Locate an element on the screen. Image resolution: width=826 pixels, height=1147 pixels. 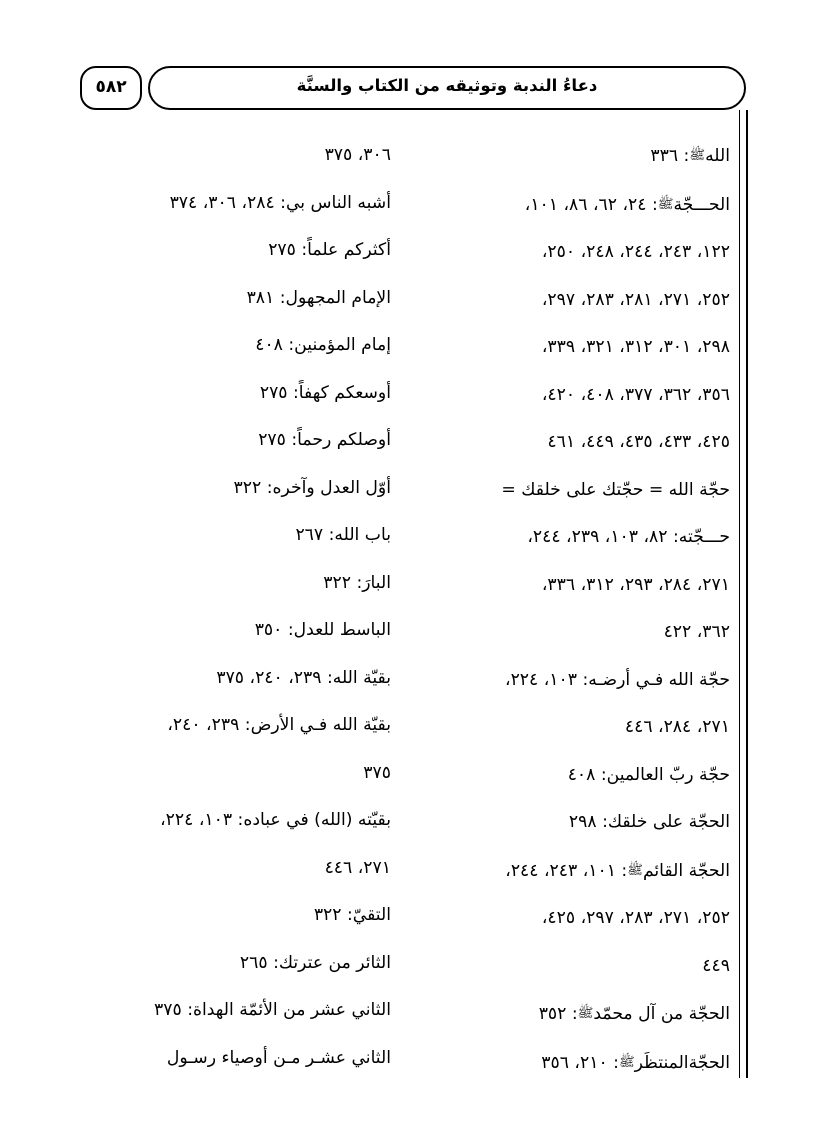
index-entry-text: بقيّة الله: ٢٣٩، ٢٤٠، ٣٧٥ is located at coordinates (303, 677).